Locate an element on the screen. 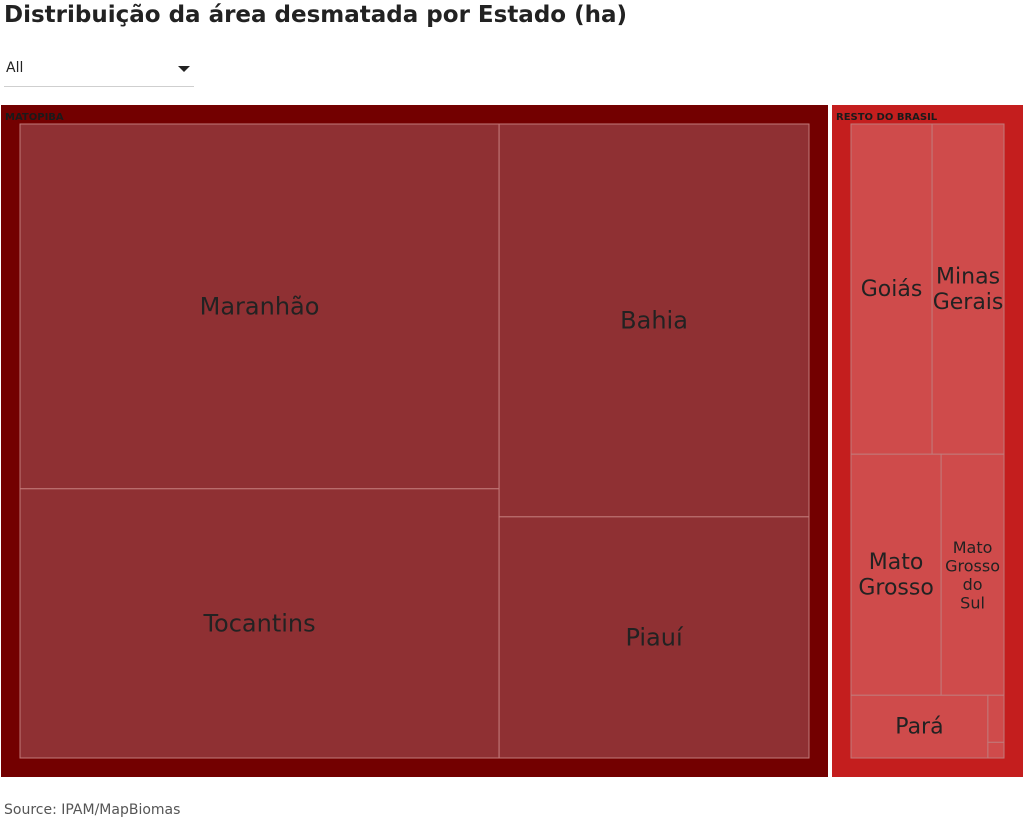 This screenshot has width=1024, height=822. treemap-cell-mato-grosso-do-sul is located at coordinates (972, 574).